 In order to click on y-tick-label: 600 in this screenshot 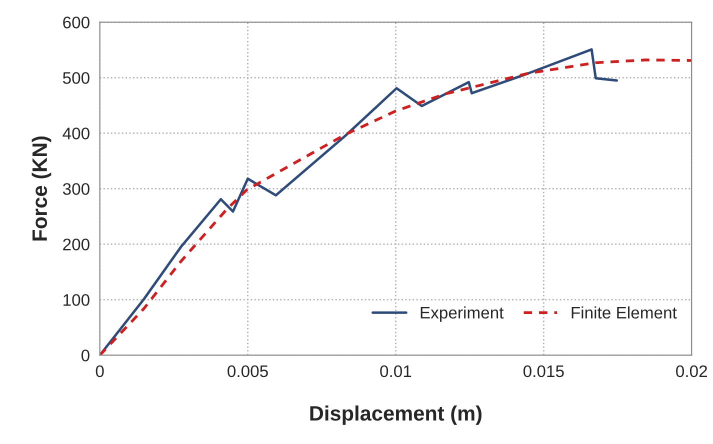, I will do `click(76, 22)`.